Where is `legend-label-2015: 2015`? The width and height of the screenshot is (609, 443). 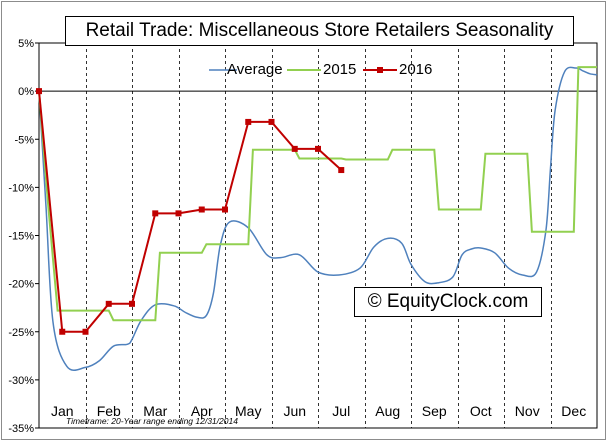 legend-label-2015: 2015 is located at coordinates (340, 69).